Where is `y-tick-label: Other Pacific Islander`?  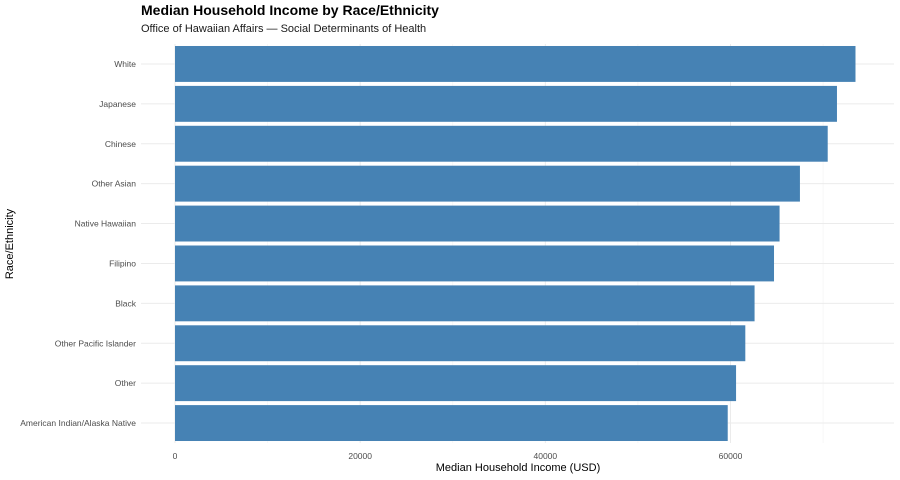 y-tick-label: Other Pacific Islander is located at coordinates (95, 343).